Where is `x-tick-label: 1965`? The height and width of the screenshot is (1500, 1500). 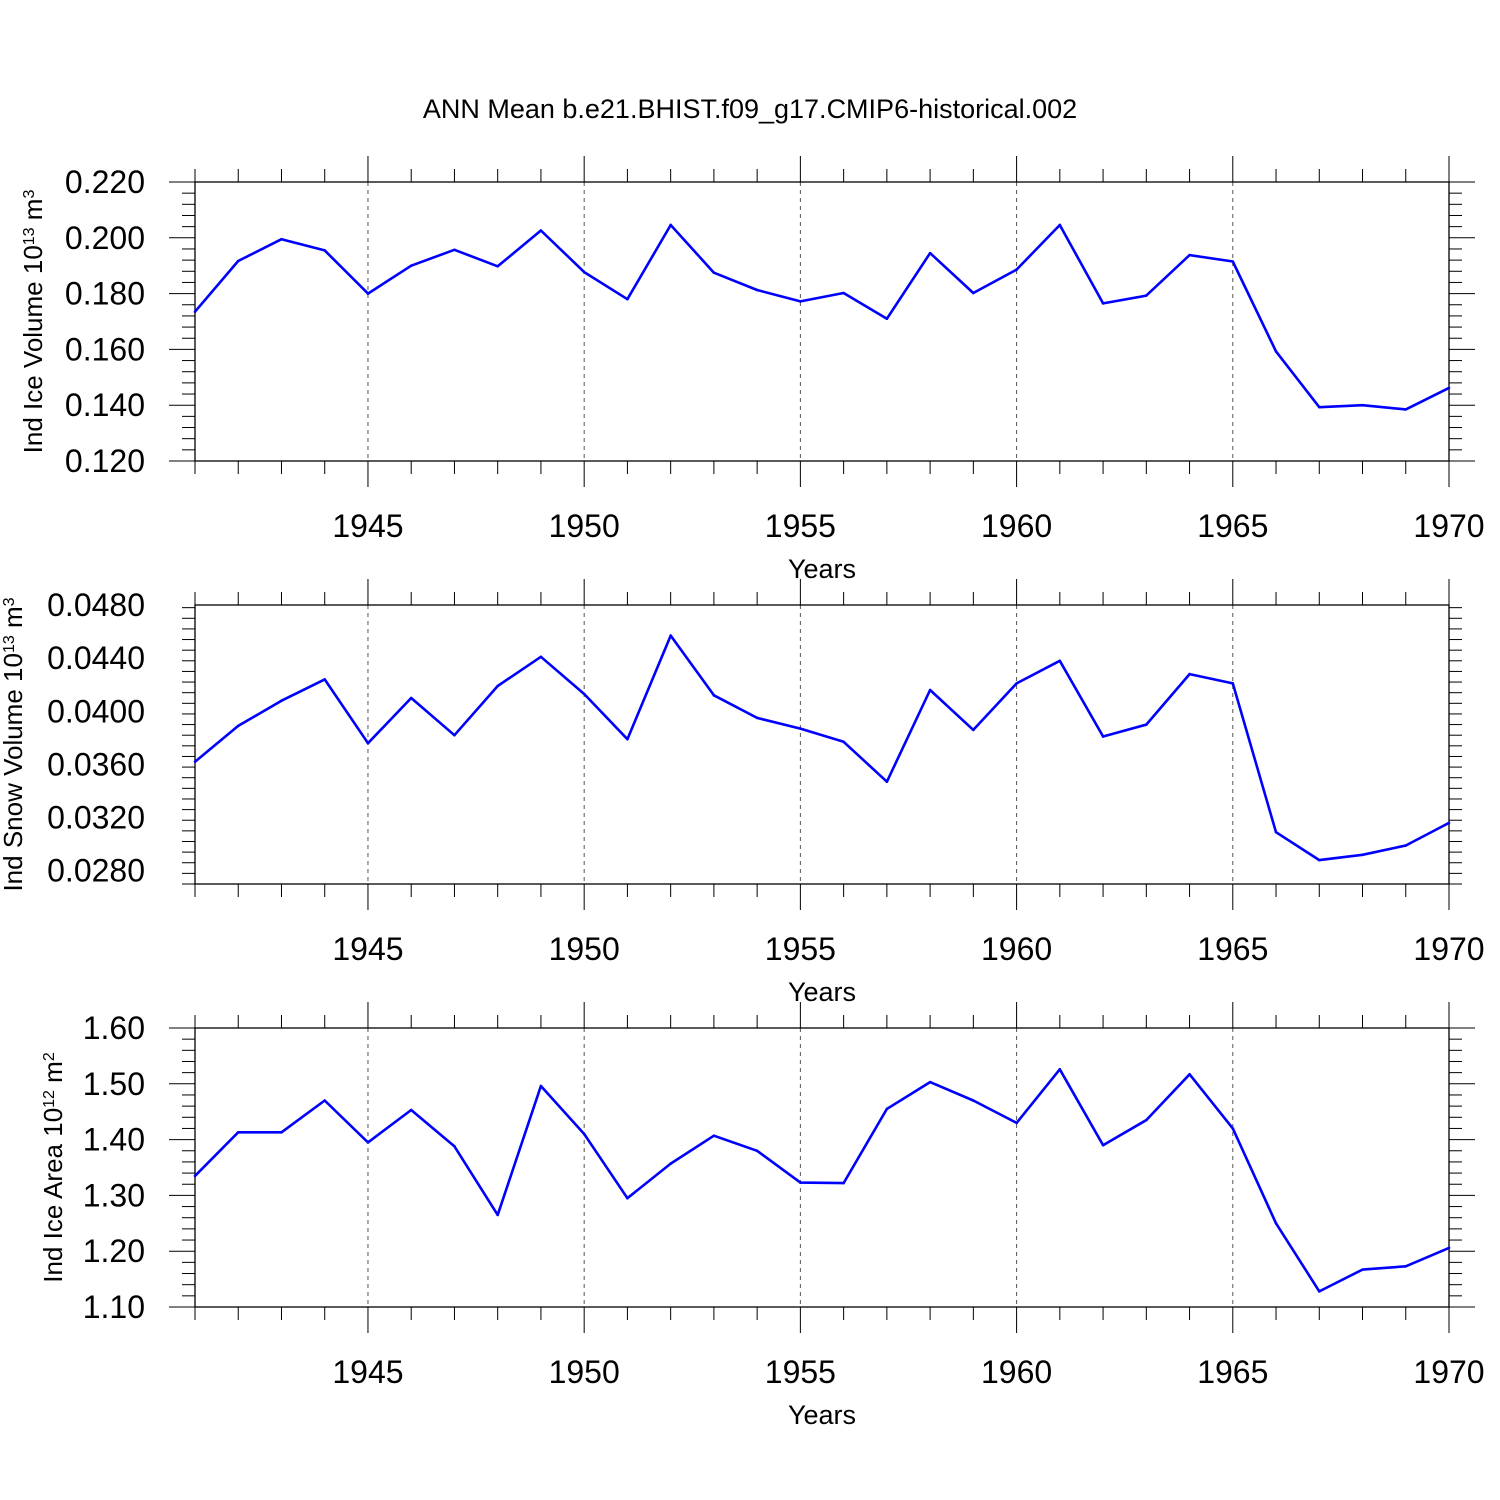 x-tick-label: 1965 is located at coordinates (1232, 949).